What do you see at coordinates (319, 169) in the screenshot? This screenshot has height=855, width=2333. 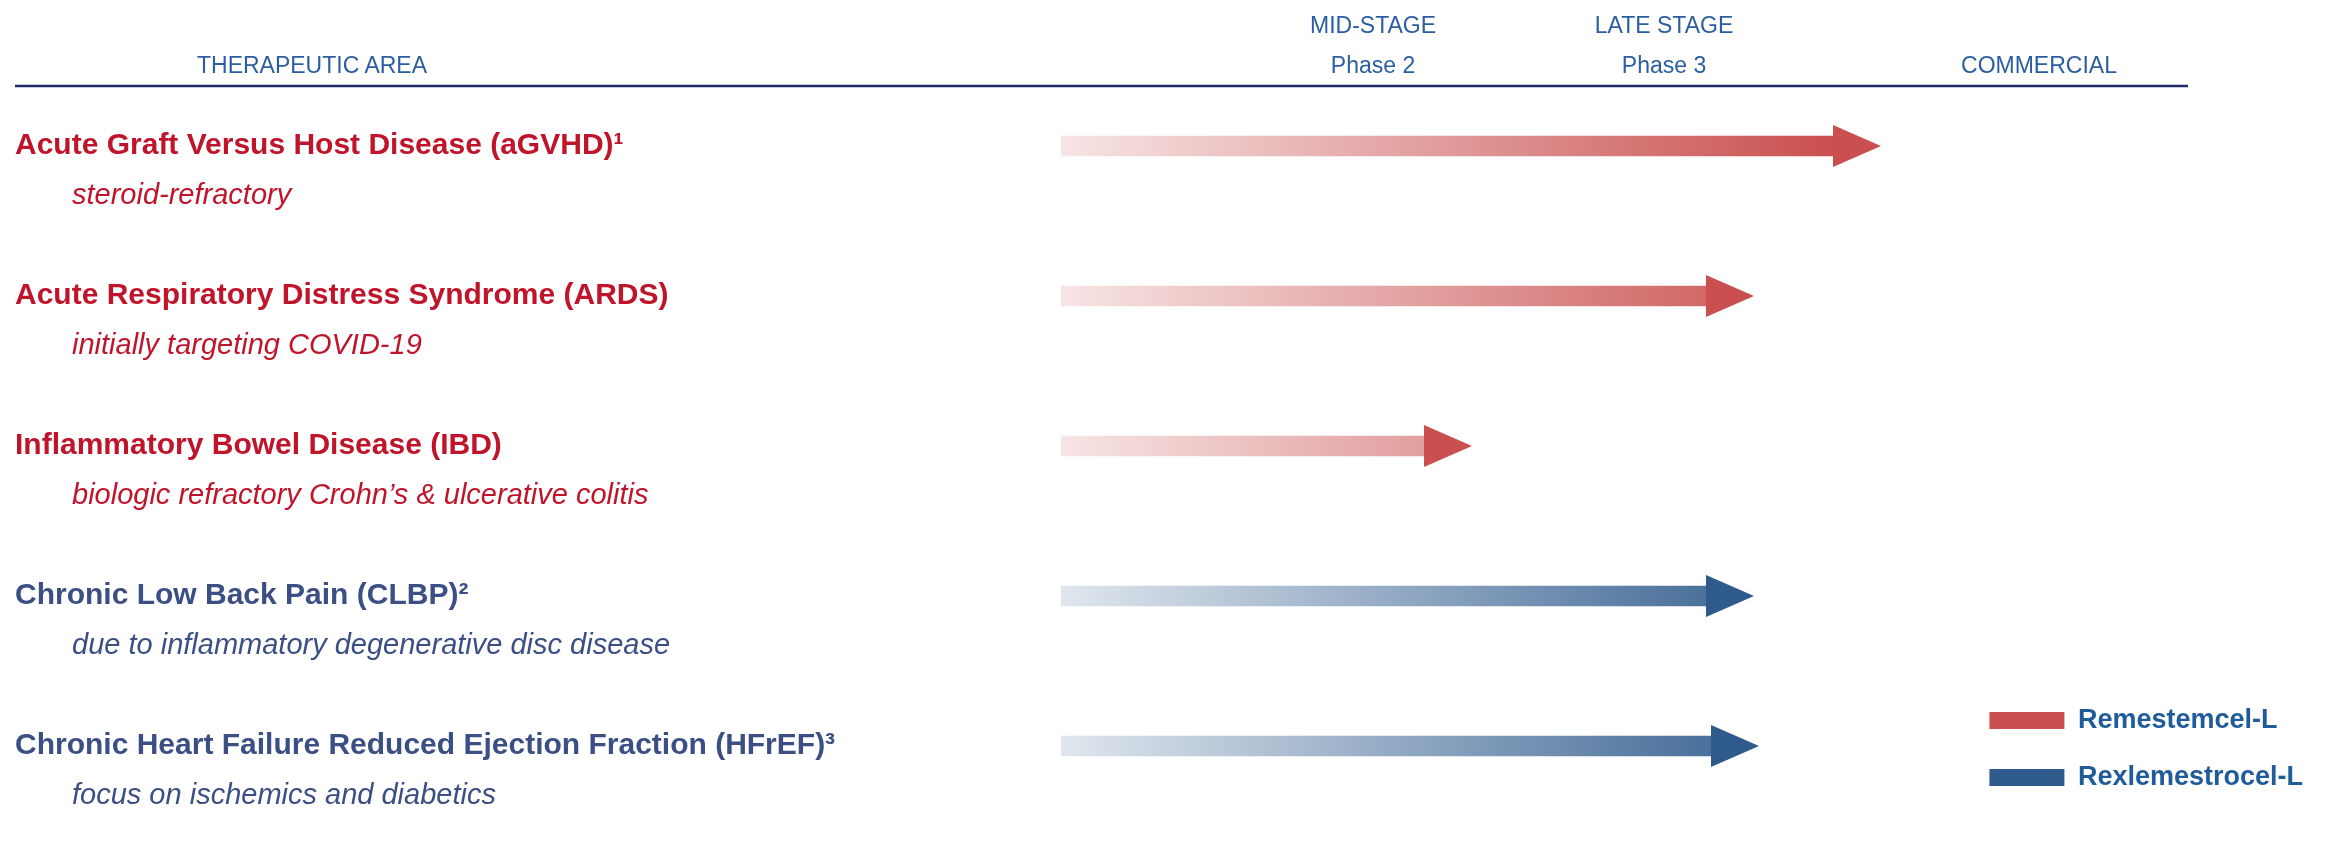 I see `y-tick-label: Acute Graft Versus Host Disease (aGVHD)¹ steroid-refractory` at bounding box center [319, 169].